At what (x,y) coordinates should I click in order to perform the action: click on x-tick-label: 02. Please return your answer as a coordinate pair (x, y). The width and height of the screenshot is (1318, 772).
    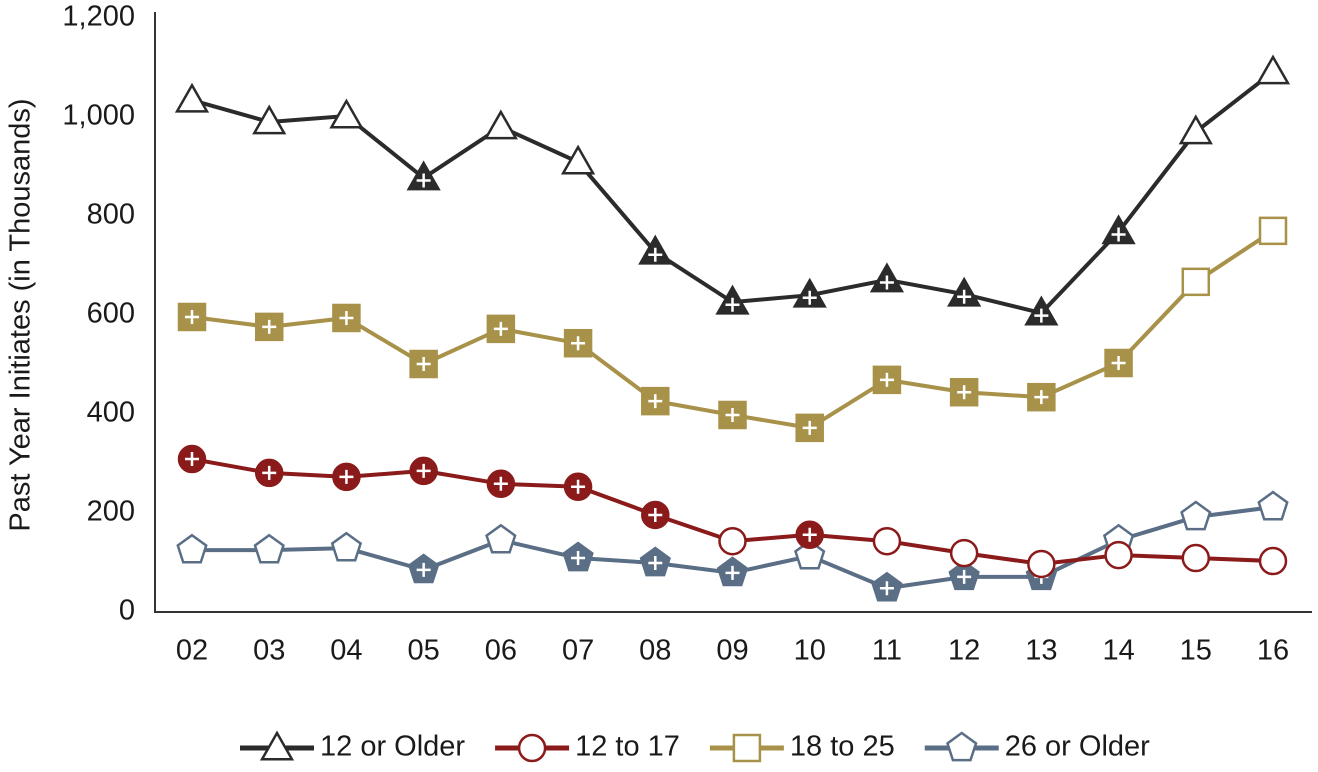
    Looking at the image, I should click on (192, 651).